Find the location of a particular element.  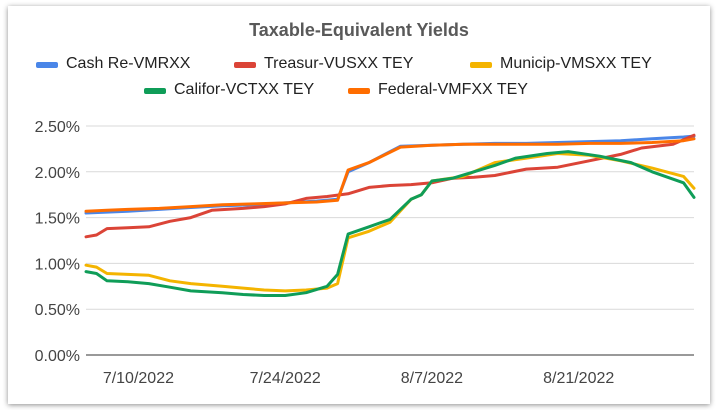

legend-label: Municip-VMSXX TEY is located at coordinates (576, 63).